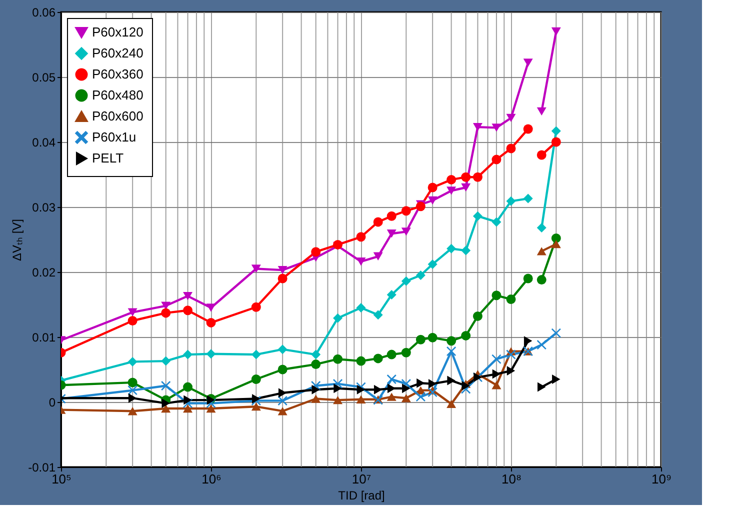 Image resolution: width=729 pixels, height=515 pixels. What do you see at coordinates (44, 77) in the screenshot?
I see `y-tick-label: 0.05` at bounding box center [44, 77].